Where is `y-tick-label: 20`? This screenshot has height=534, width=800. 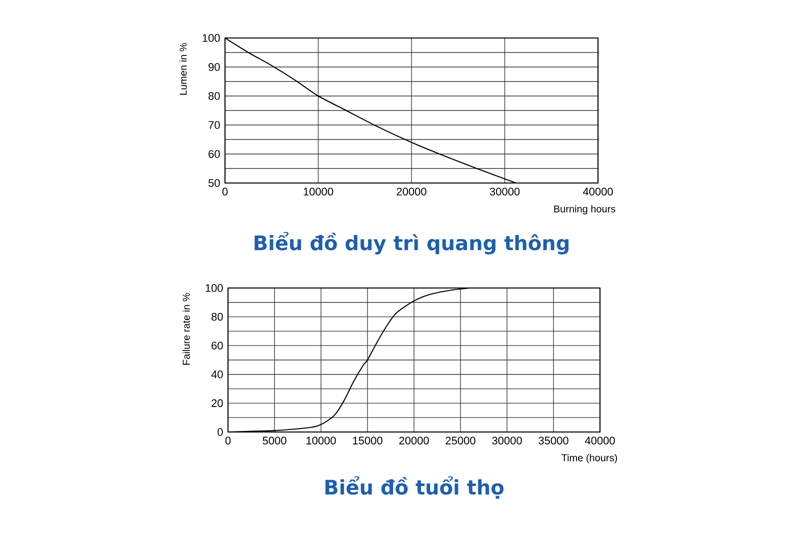 y-tick-label: 20 is located at coordinates (217, 403).